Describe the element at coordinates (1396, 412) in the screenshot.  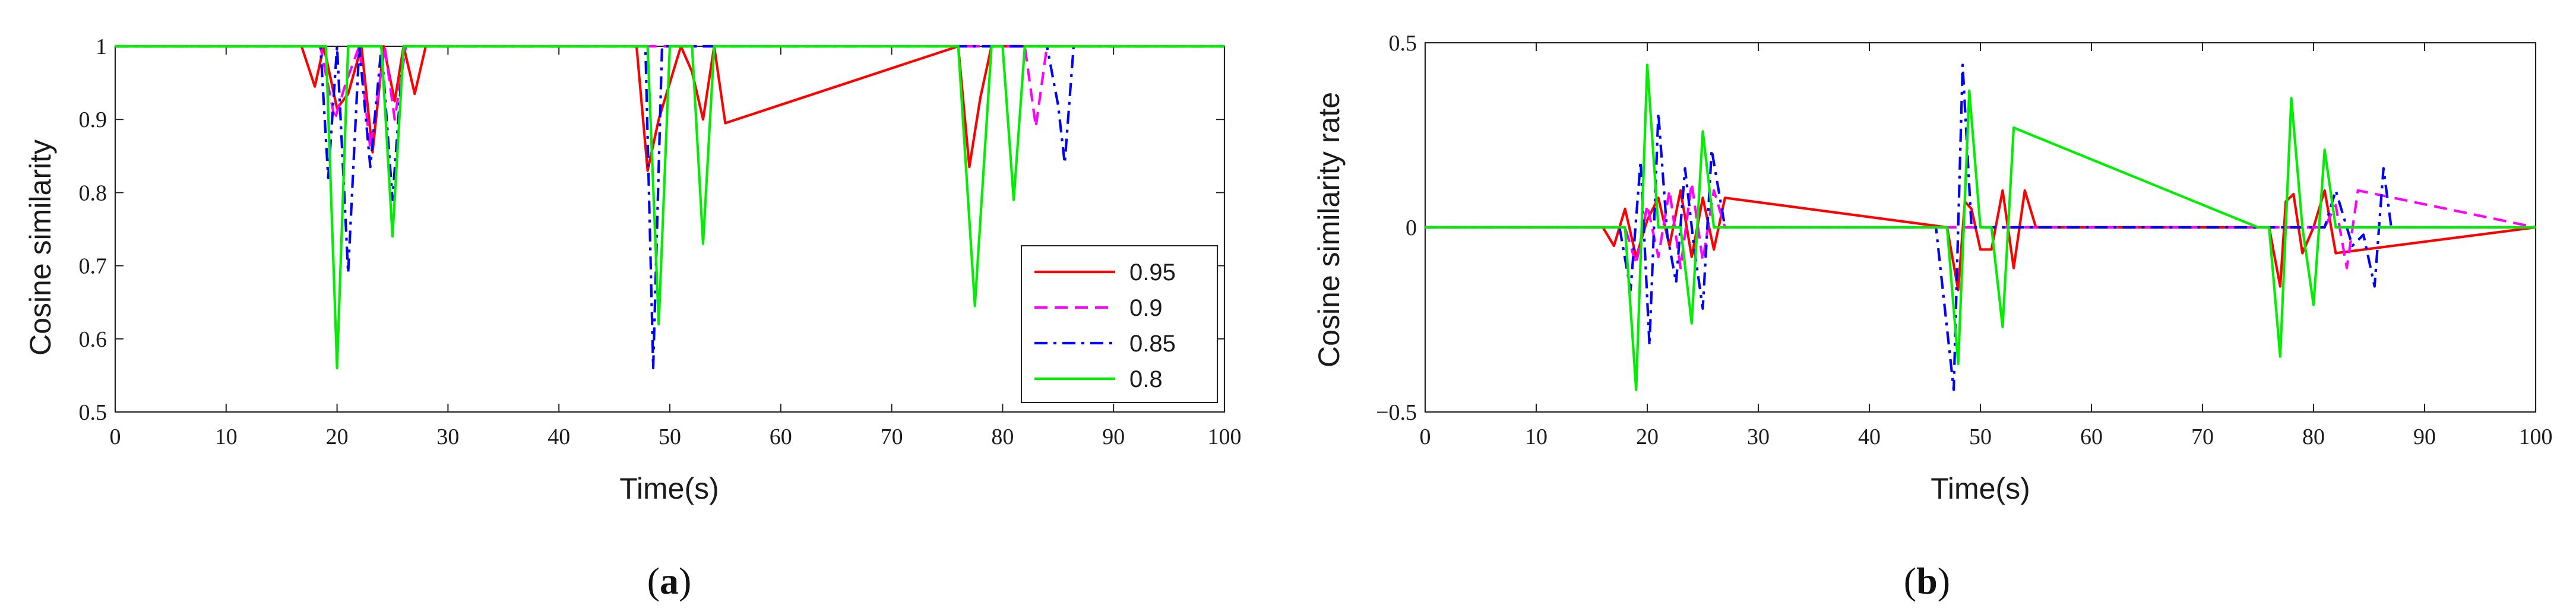
I see `y-tick-label: −0.5` at that location.